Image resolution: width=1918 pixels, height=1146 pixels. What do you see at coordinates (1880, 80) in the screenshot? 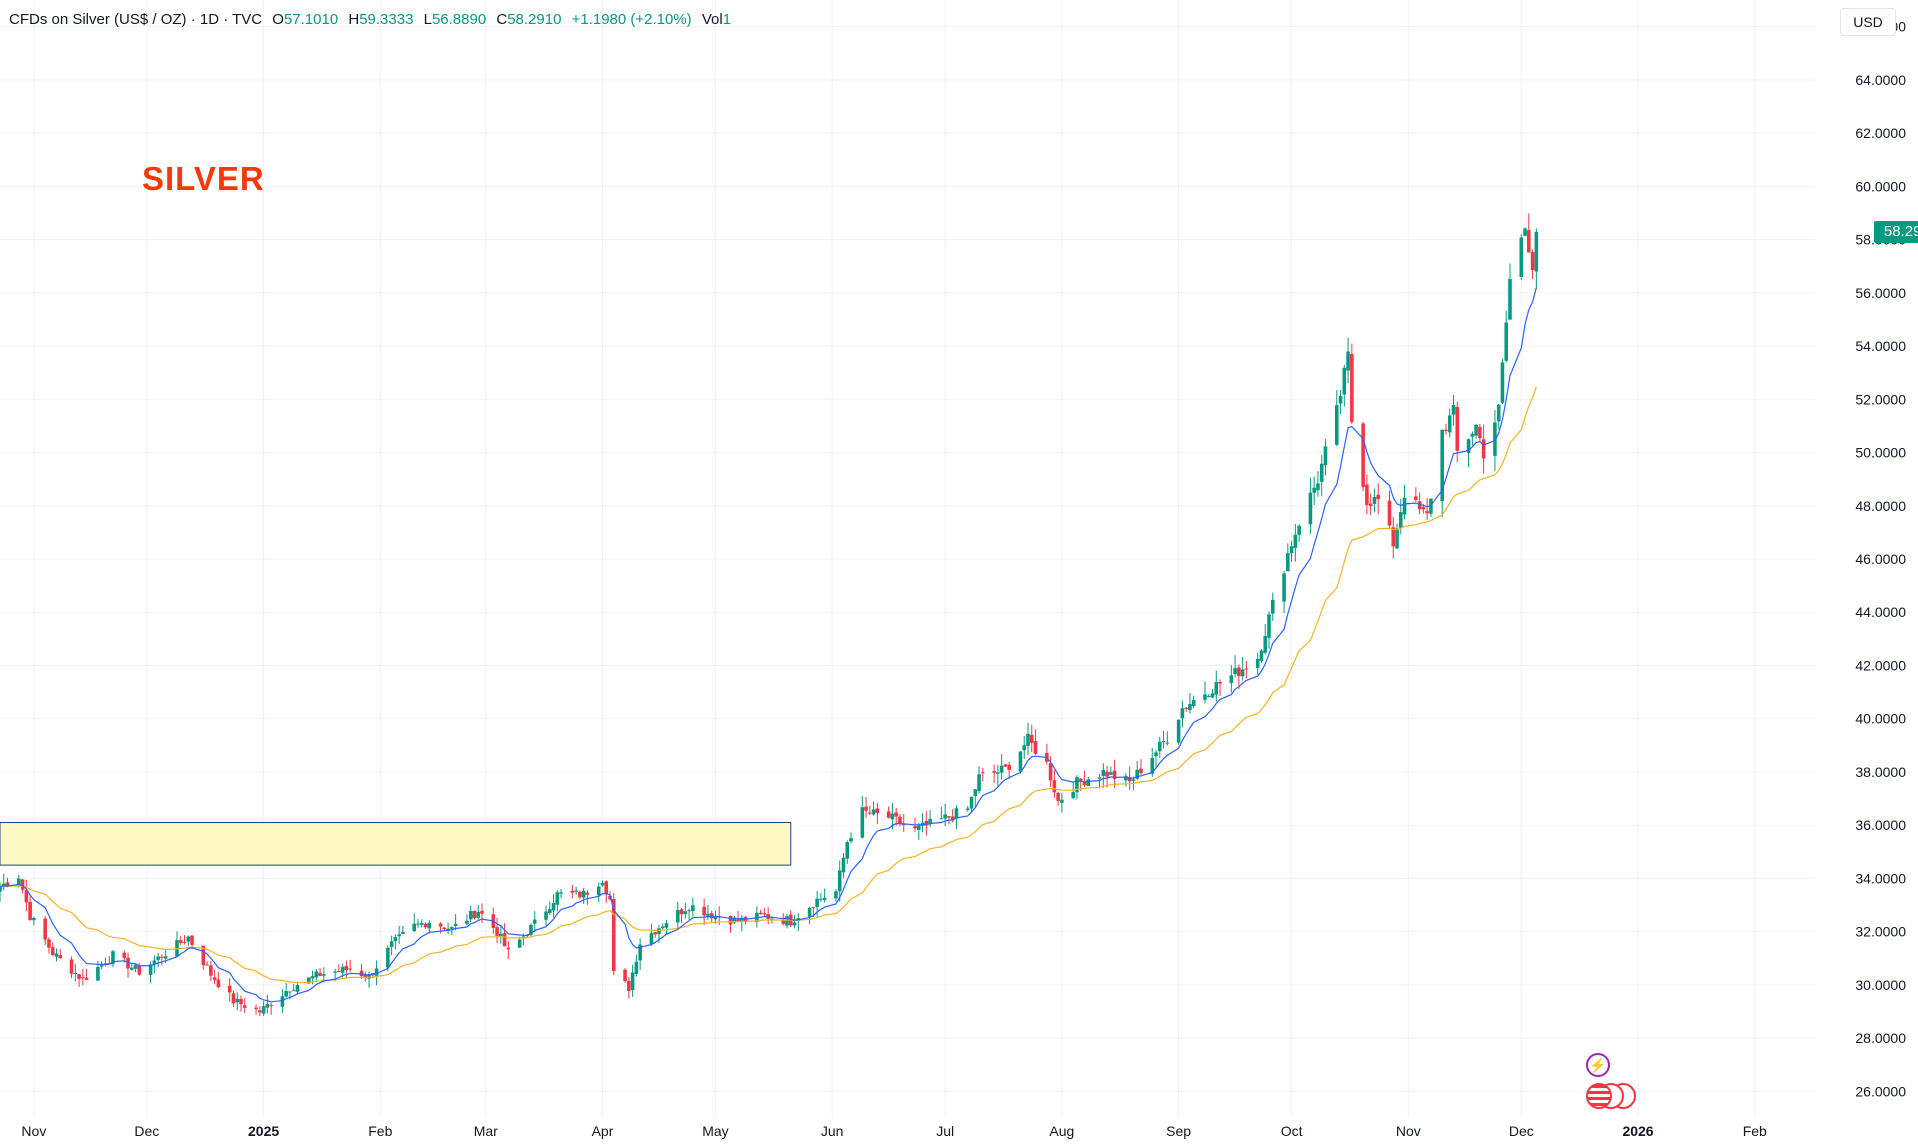
I see `price-tick-label: 64.0000` at bounding box center [1880, 80].